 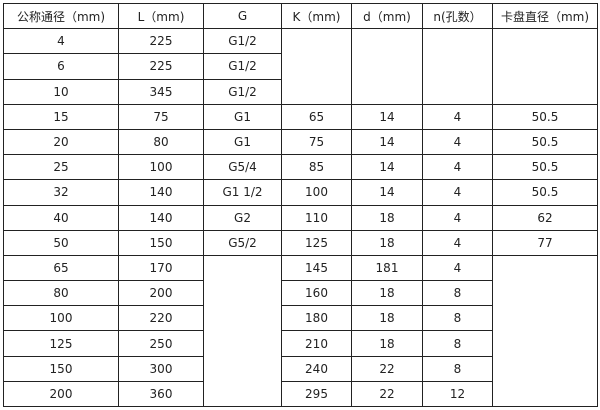 I want to click on cell-length: 360, so click(x=161, y=394).